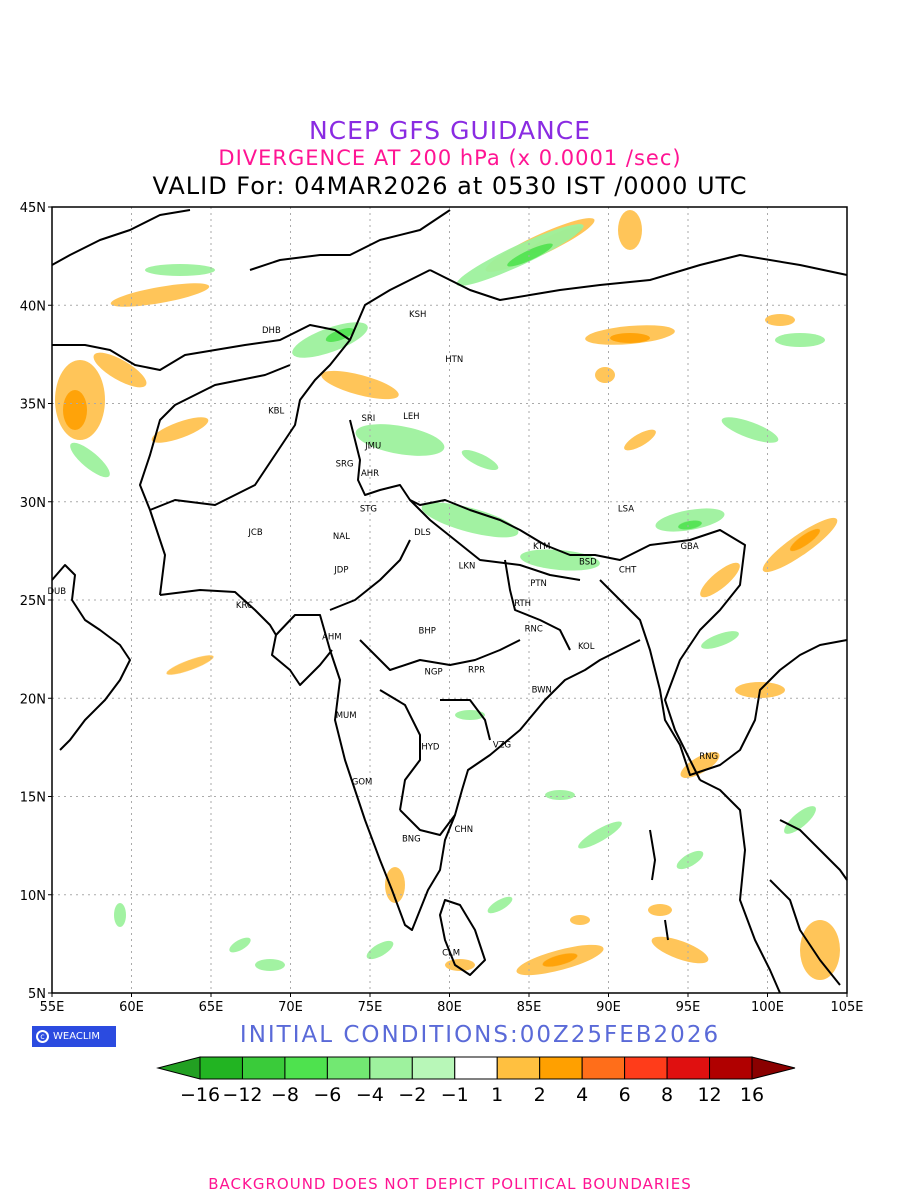 This screenshot has width=900, height=1200. Describe the element at coordinates (430, 747) in the screenshot. I see `station-label: HYD` at that location.